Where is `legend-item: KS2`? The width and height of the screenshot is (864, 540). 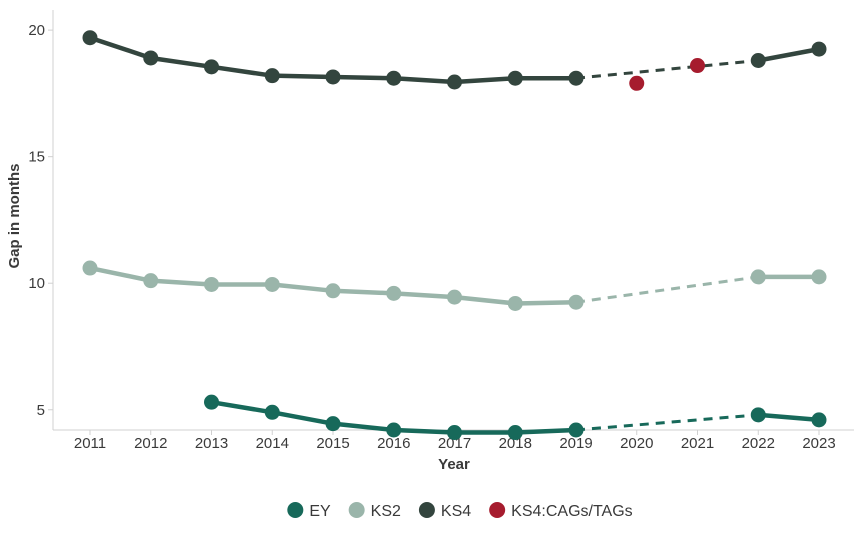
legend-item: KS2 is located at coordinates (374, 511).